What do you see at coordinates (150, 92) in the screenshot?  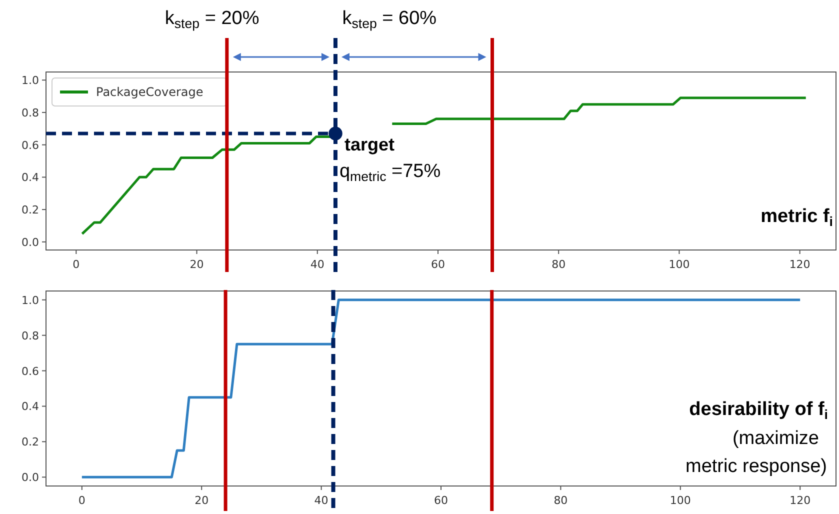 I see `legend-label: PackageCoverage` at bounding box center [150, 92].